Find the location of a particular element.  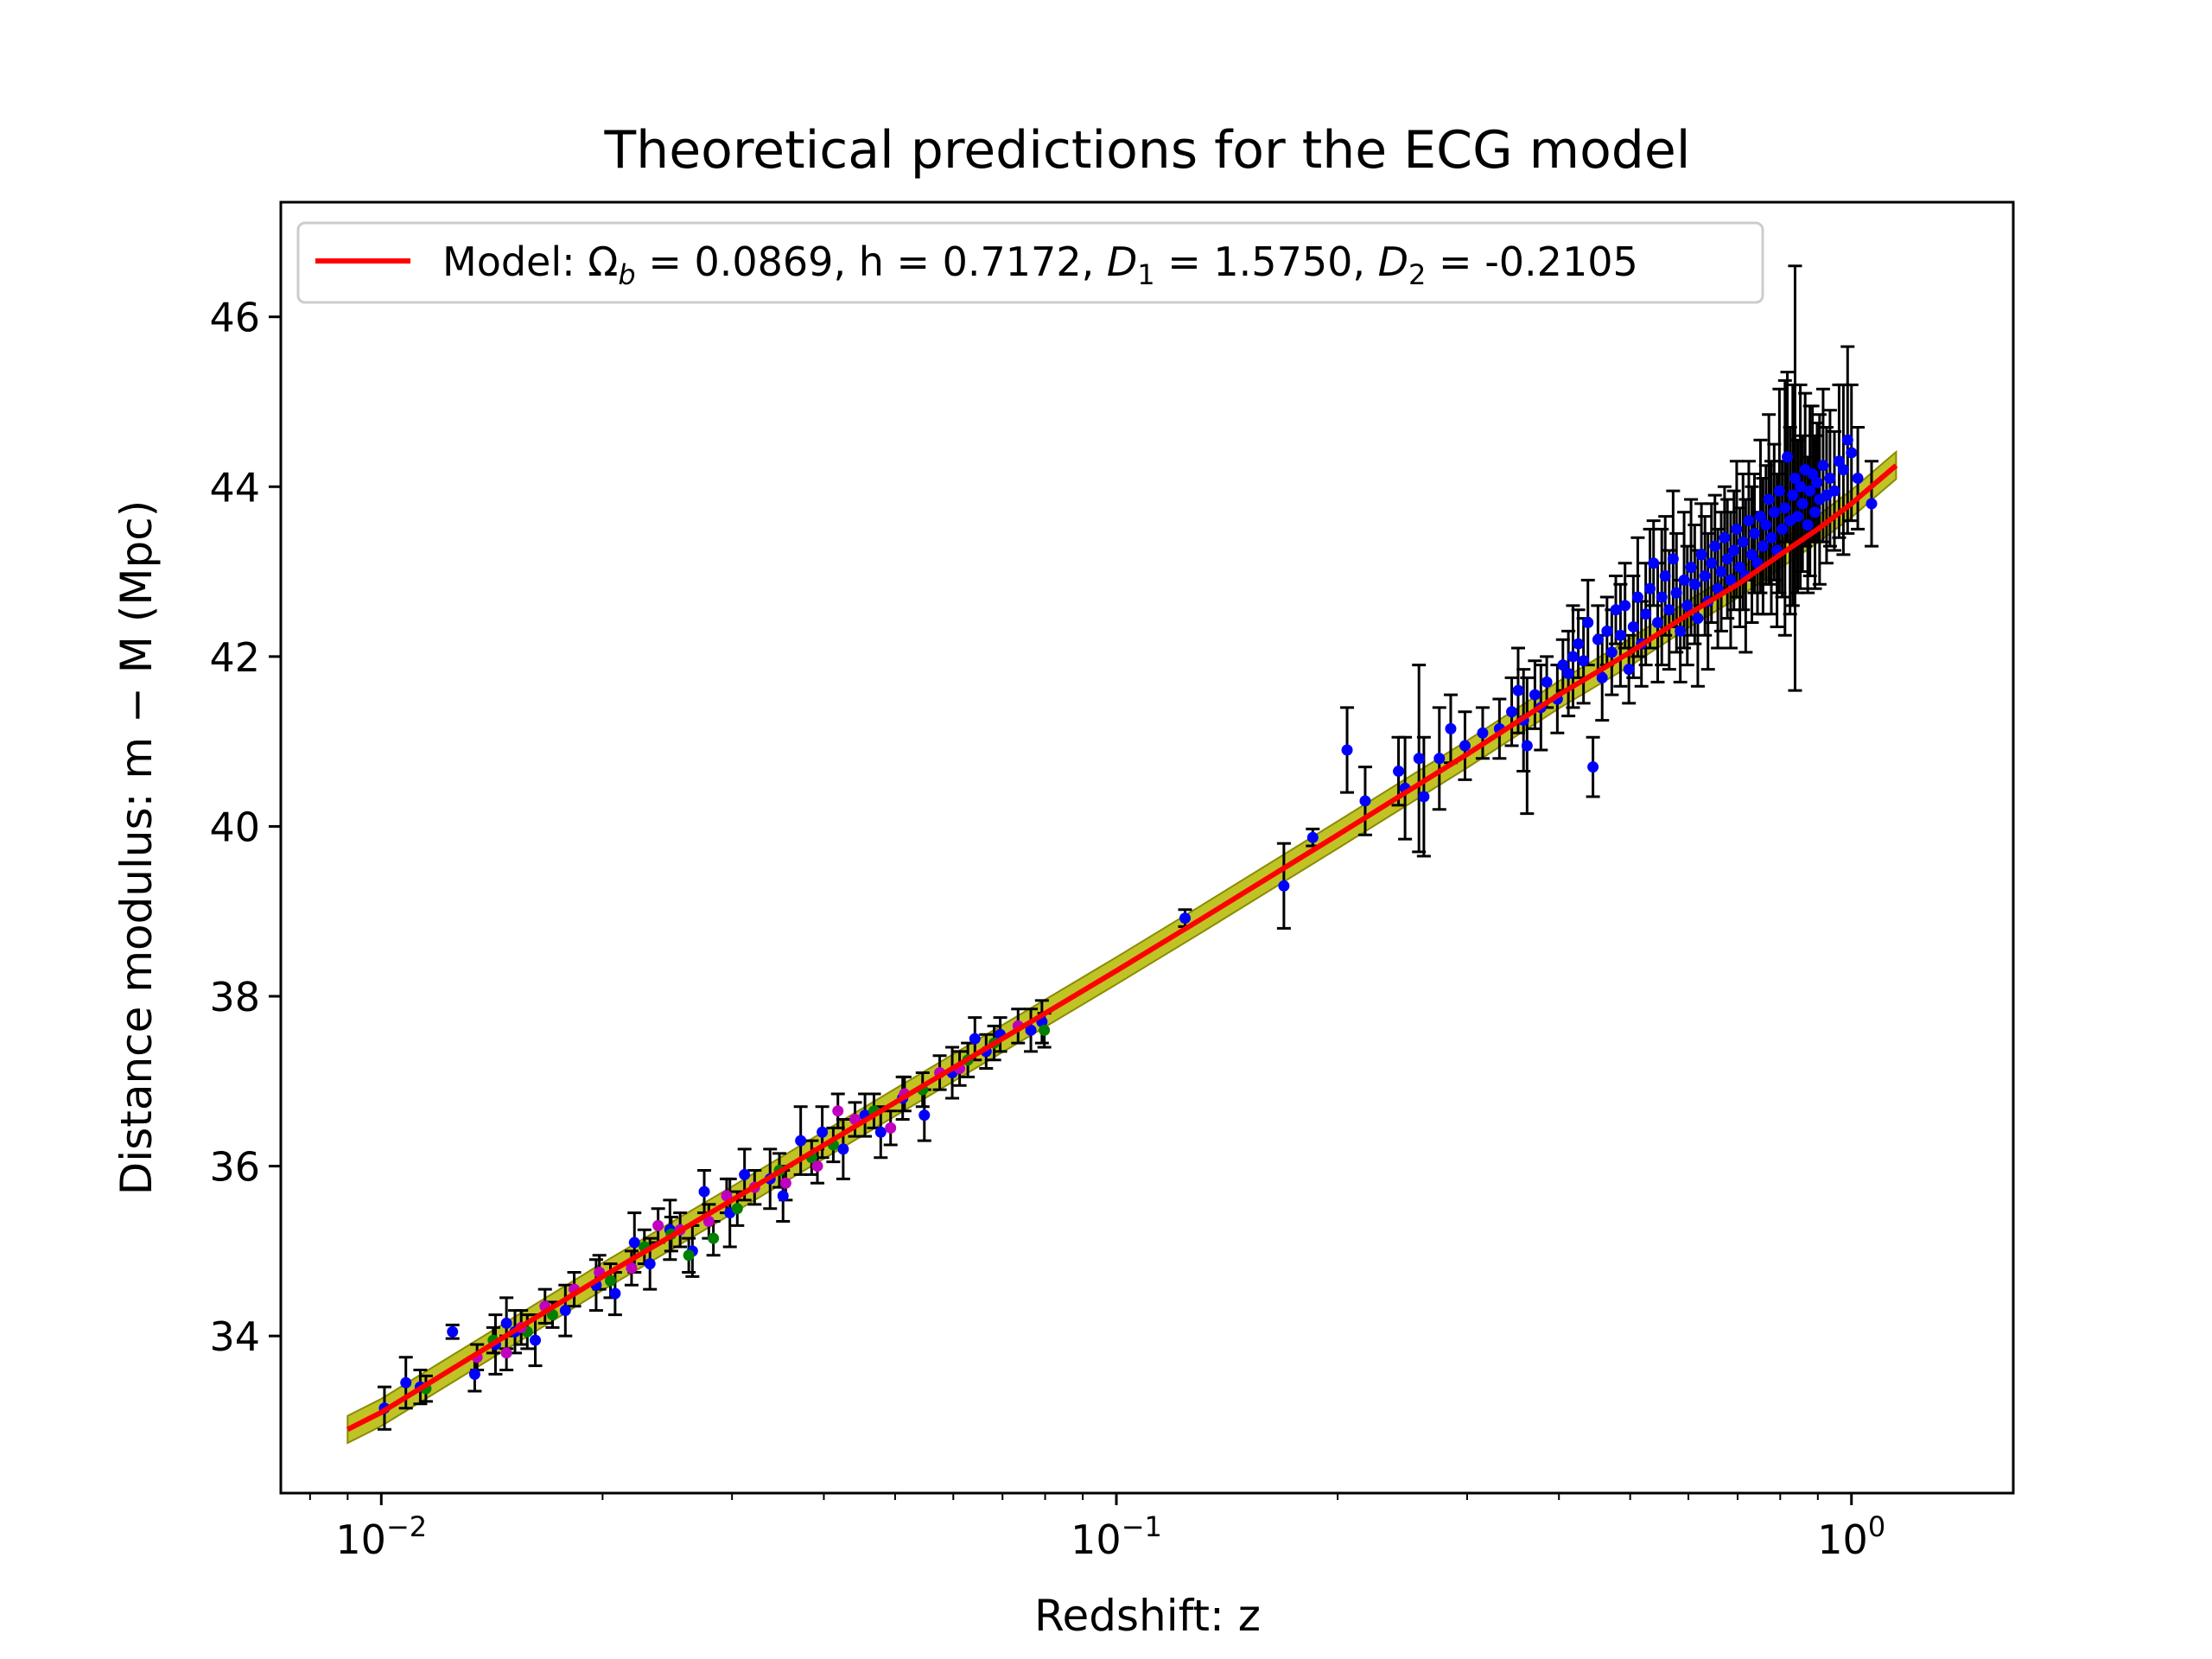

x-axis-label-text: Redshift: z is located at coordinates (1147, 1616).